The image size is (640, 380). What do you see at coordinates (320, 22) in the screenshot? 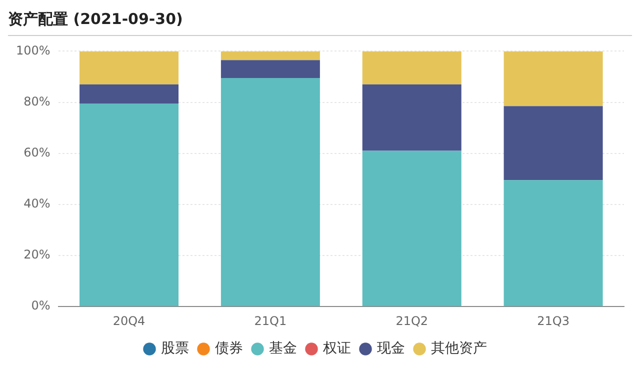
I see `chart-title: 资产配置 (2021-09-30)` at bounding box center [320, 22].